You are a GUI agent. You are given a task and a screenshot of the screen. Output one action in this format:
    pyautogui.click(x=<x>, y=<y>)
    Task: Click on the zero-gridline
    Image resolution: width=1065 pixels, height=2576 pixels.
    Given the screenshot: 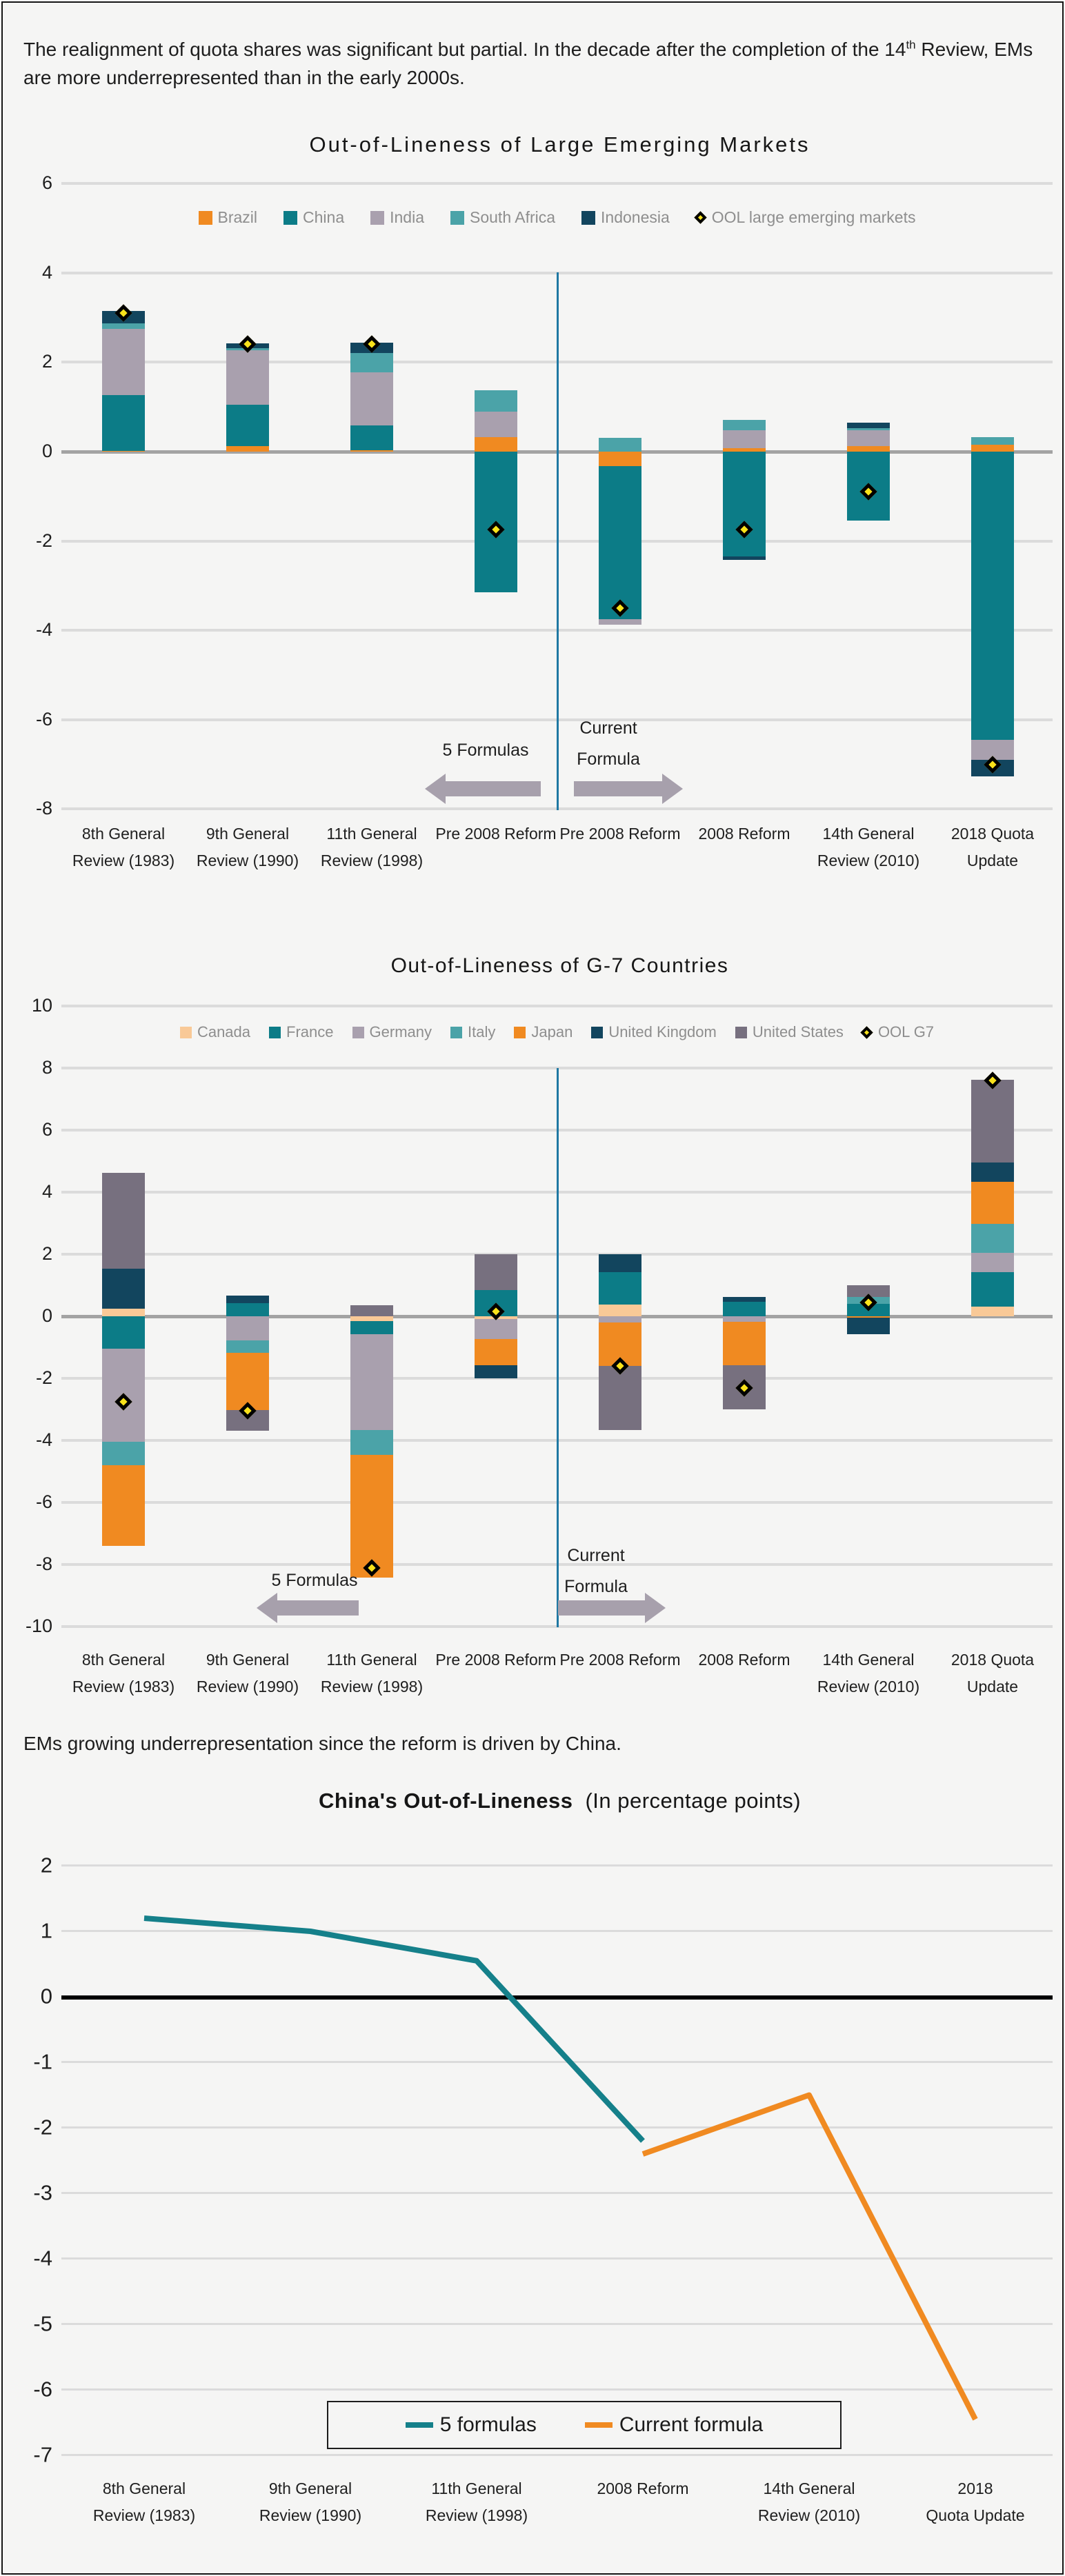 What is the action you would take?
    pyautogui.click(x=557, y=1997)
    